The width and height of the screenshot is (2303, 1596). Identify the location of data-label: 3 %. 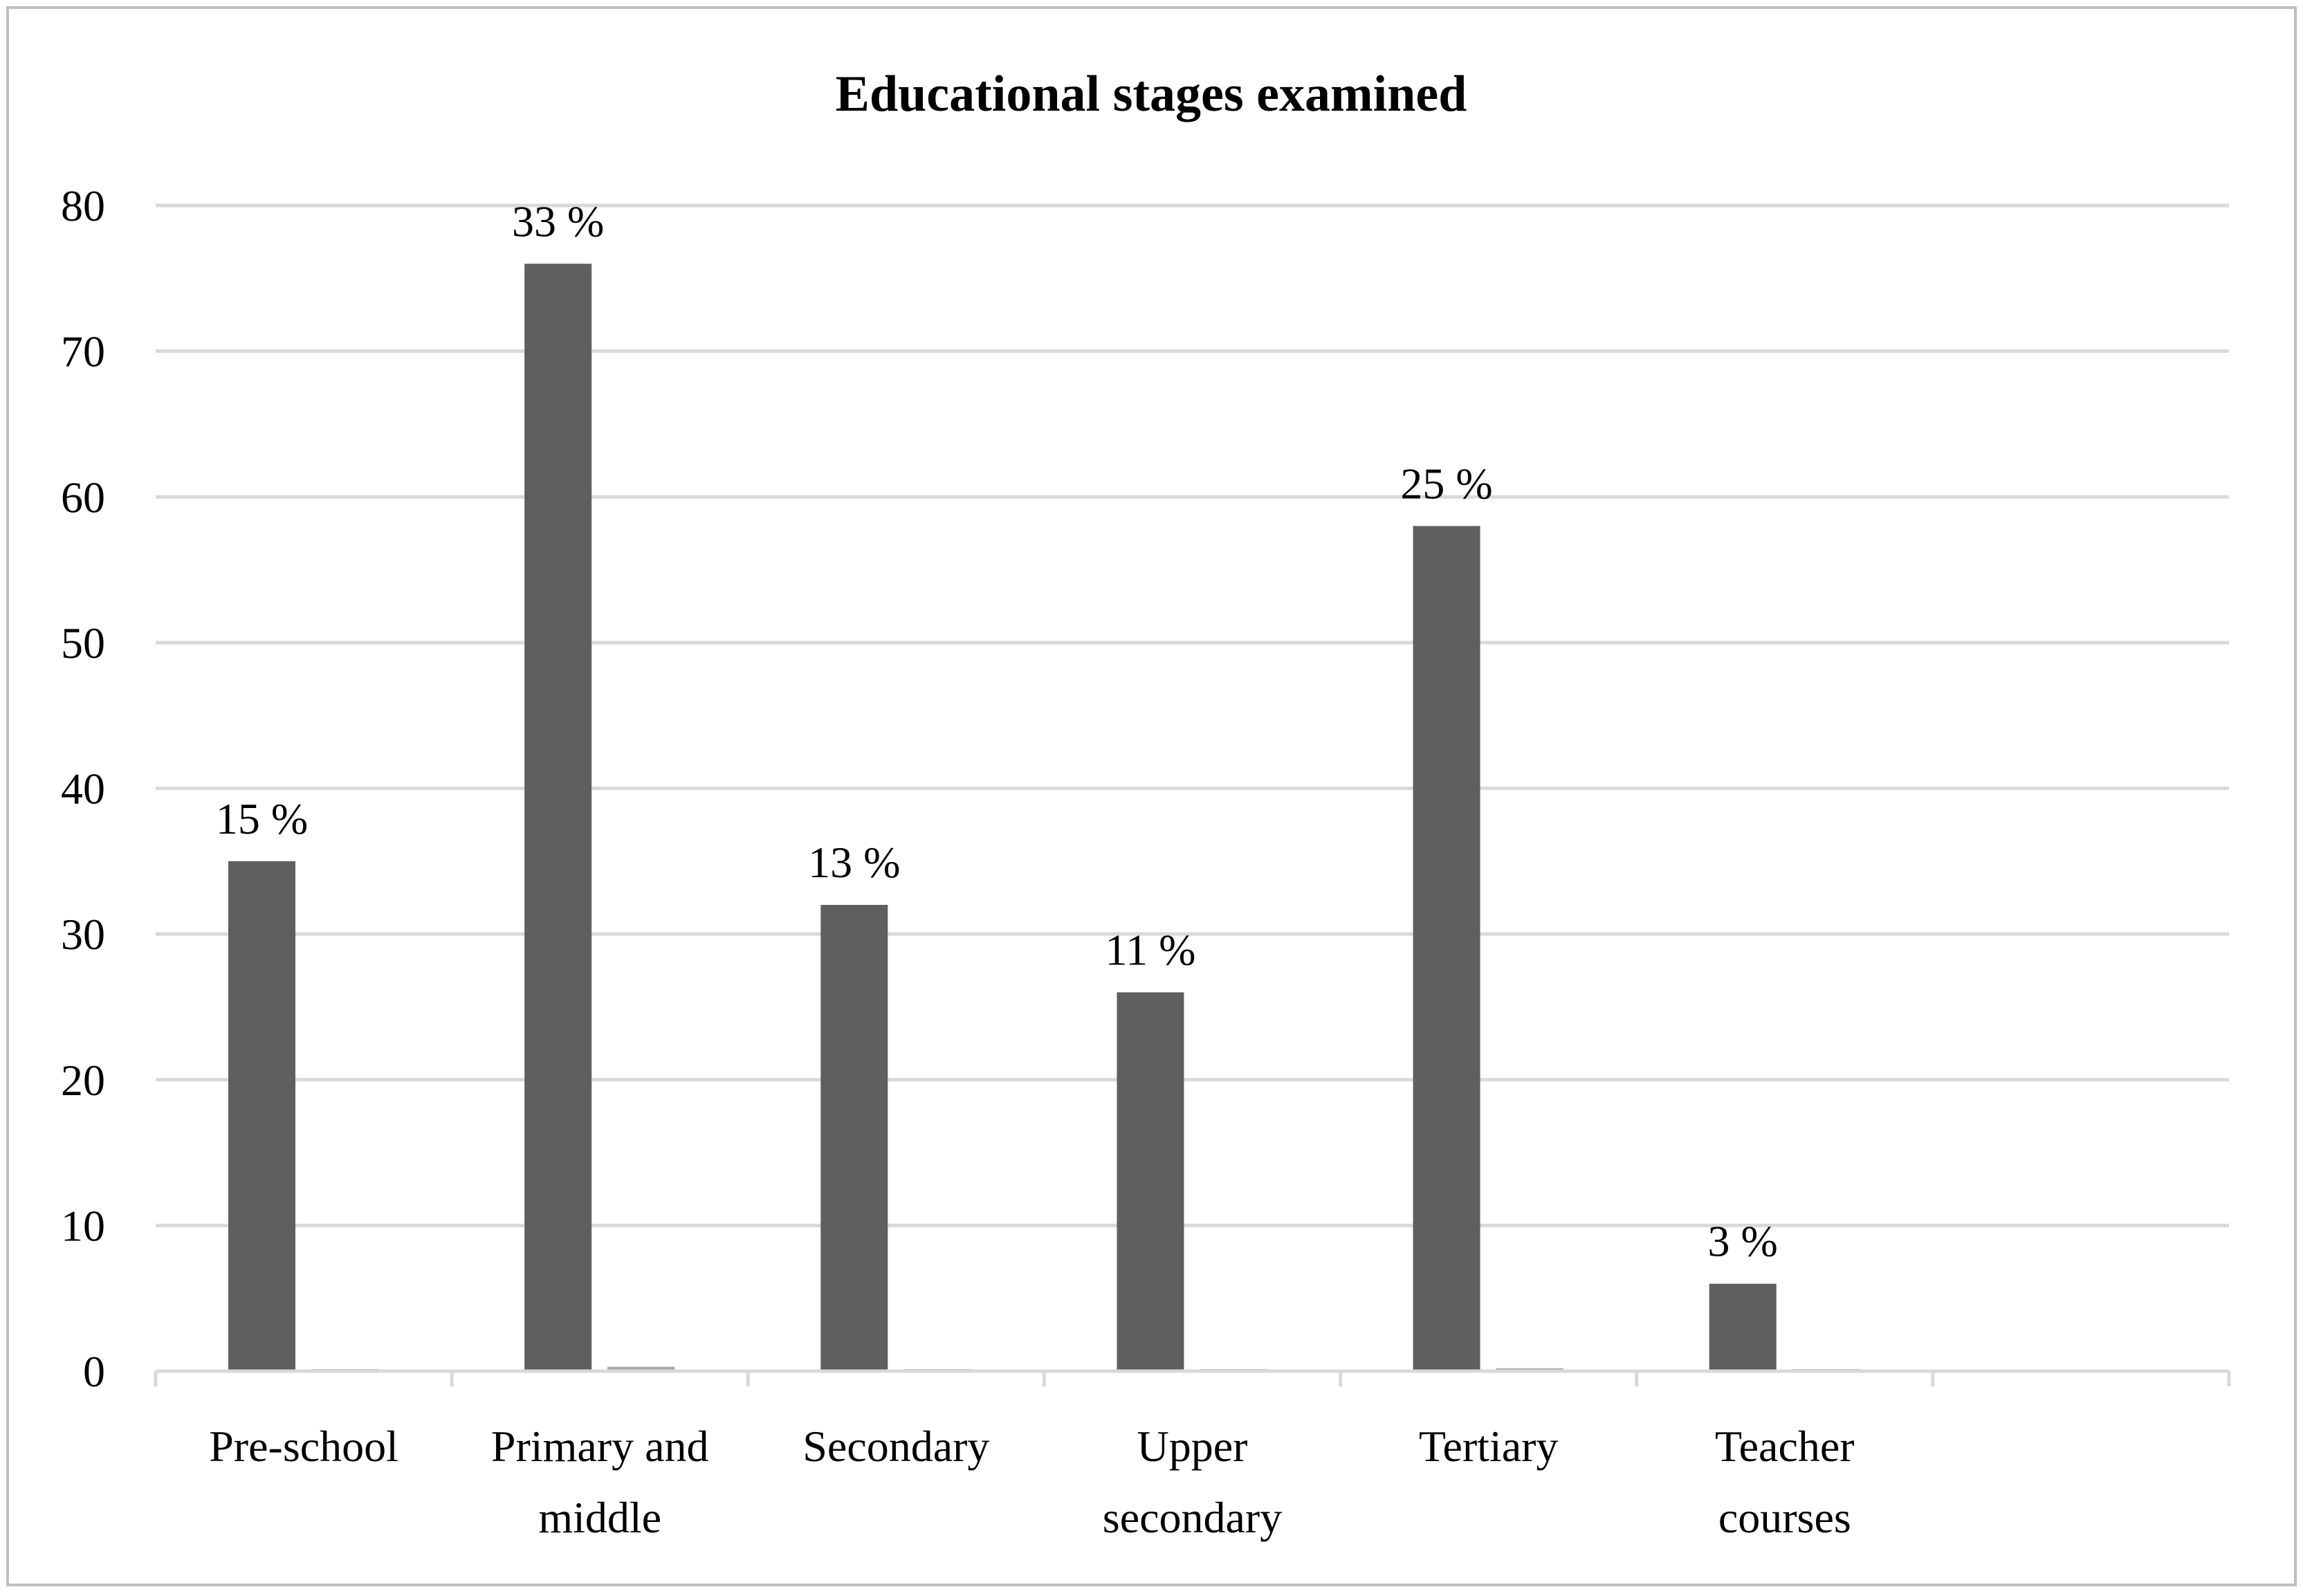
(1743, 1241).